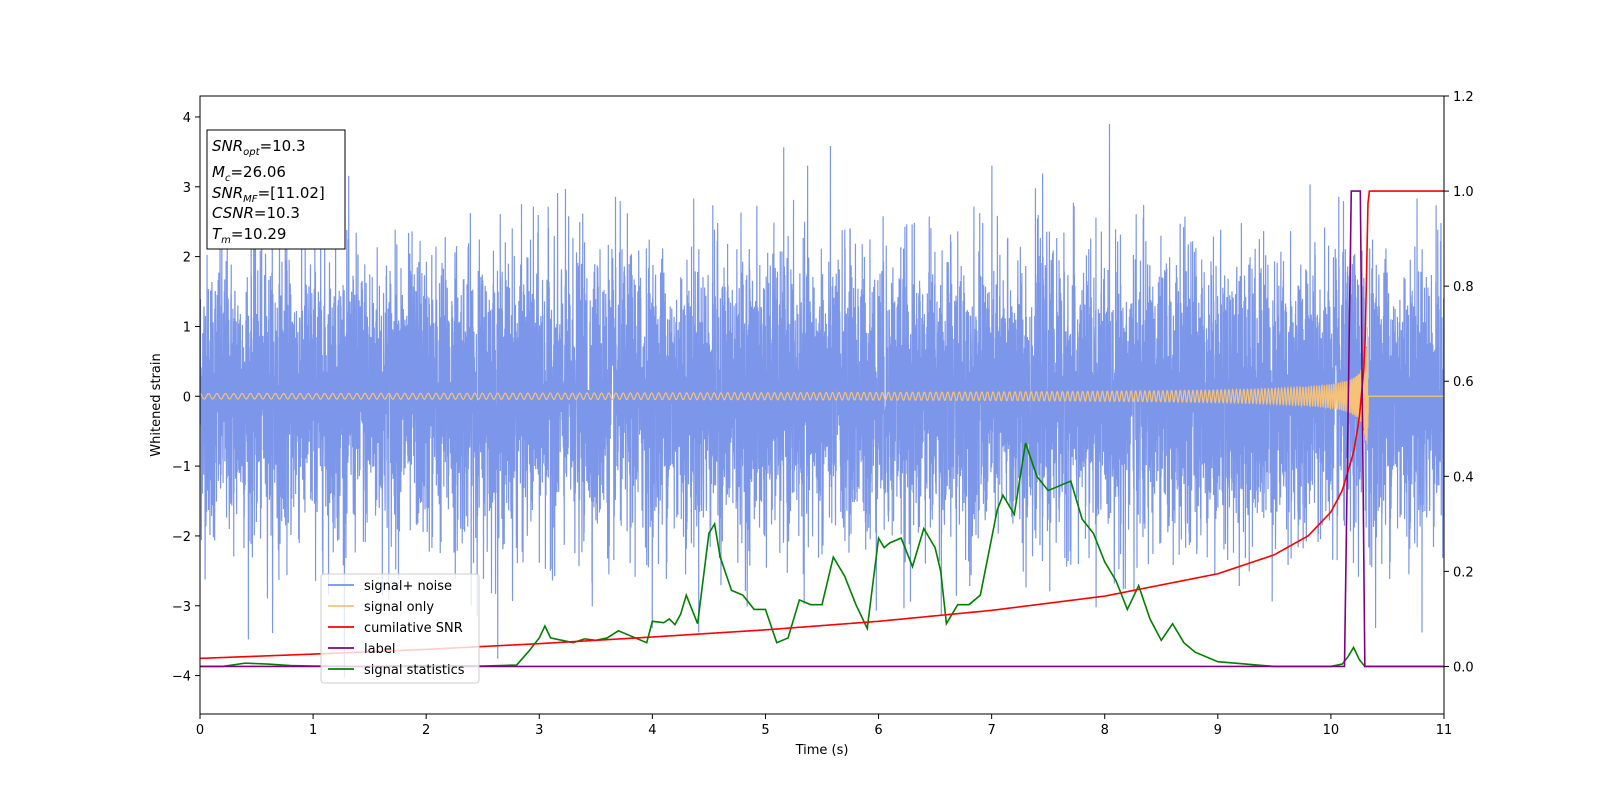  I want to click on legend-label: label, so click(379, 649).